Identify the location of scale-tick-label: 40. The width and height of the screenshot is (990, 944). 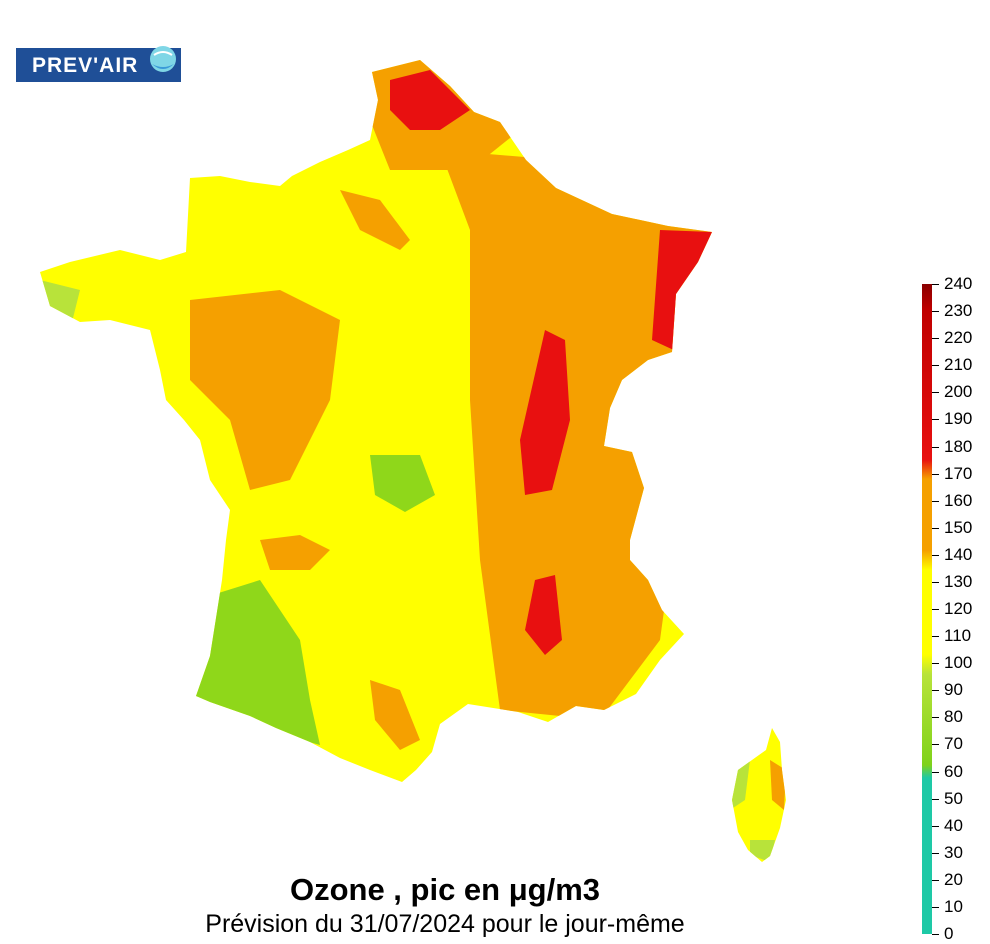
(953, 825).